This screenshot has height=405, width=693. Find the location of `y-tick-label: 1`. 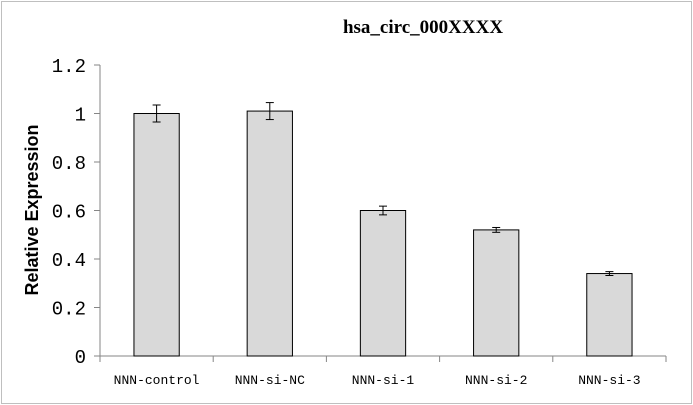

y-tick-label: 1 is located at coordinates (80, 116).